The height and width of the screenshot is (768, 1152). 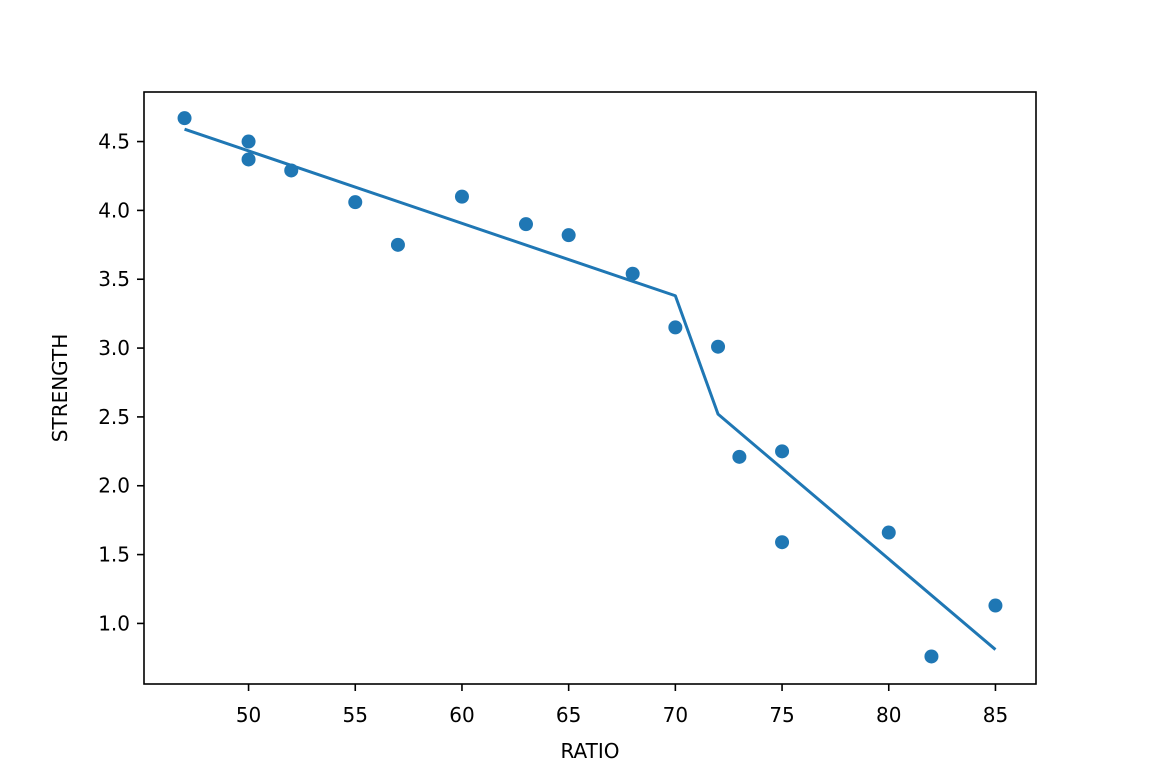 What do you see at coordinates (114, 348) in the screenshot?
I see `y-tick-label: 3.0` at bounding box center [114, 348].